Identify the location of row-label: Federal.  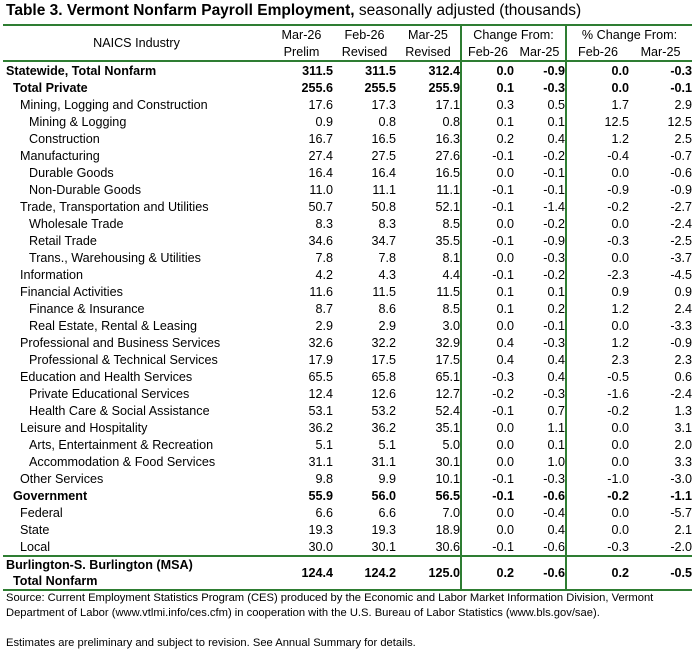
(41, 512).